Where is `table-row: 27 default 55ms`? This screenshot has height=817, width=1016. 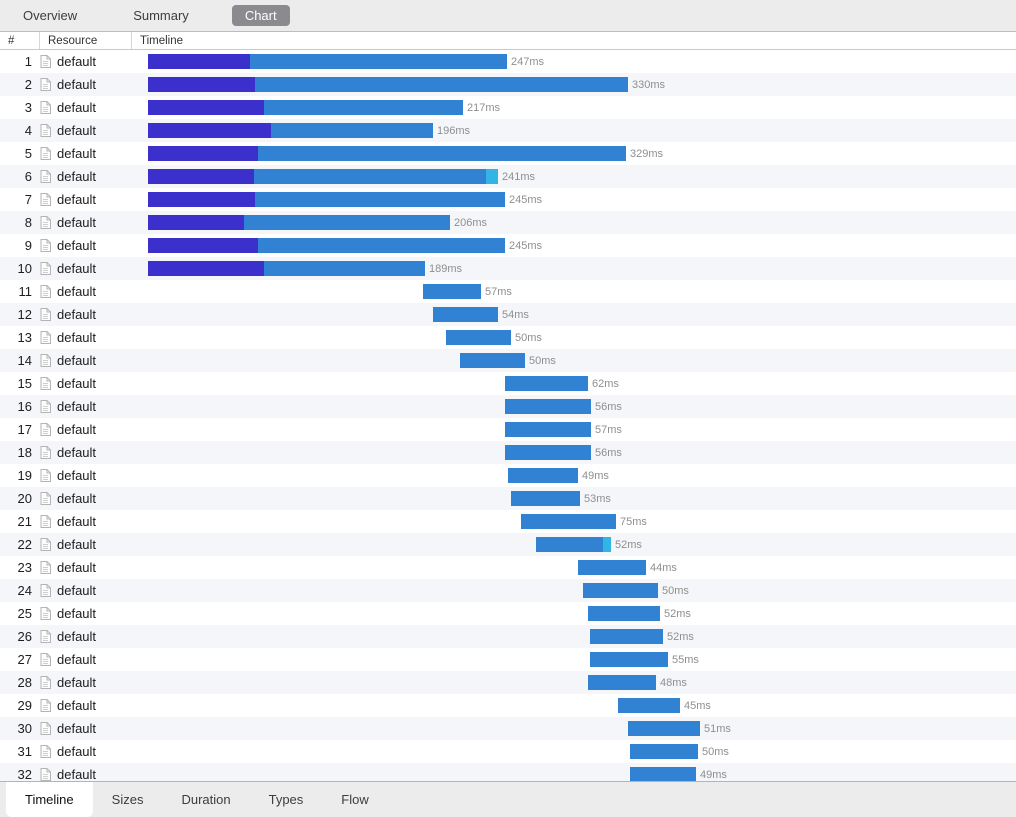 table-row: 27 default 55ms is located at coordinates (508, 659).